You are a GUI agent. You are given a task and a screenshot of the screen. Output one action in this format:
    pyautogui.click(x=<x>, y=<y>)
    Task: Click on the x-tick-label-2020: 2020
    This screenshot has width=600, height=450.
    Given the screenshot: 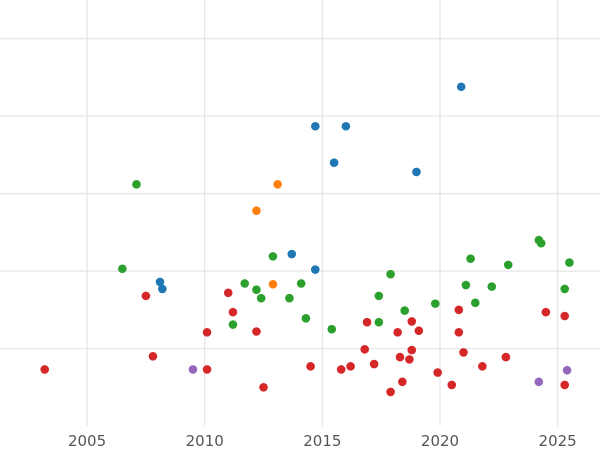 What is the action you would take?
    pyautogui.click(x=440, y=441)
    